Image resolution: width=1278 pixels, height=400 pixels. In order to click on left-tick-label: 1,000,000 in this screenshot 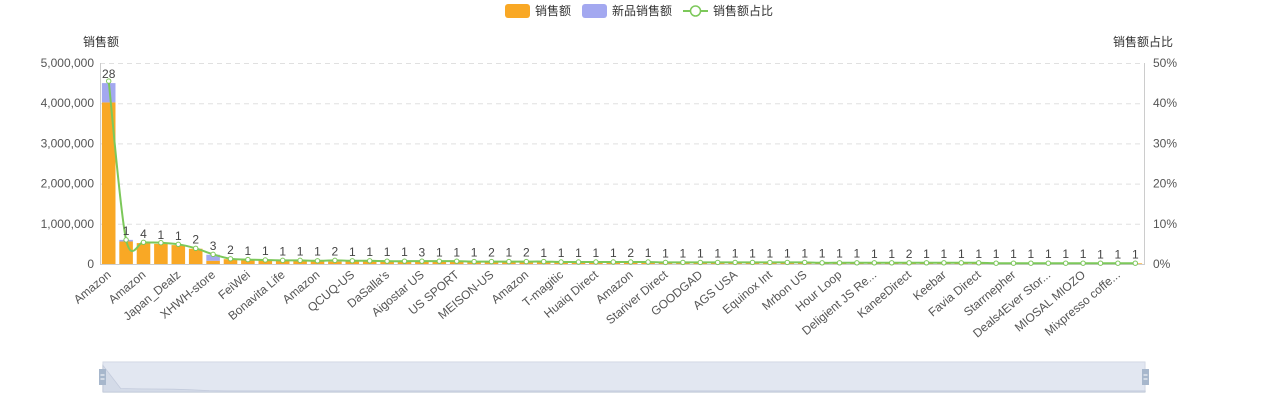, I will do `click(68, 224)`.